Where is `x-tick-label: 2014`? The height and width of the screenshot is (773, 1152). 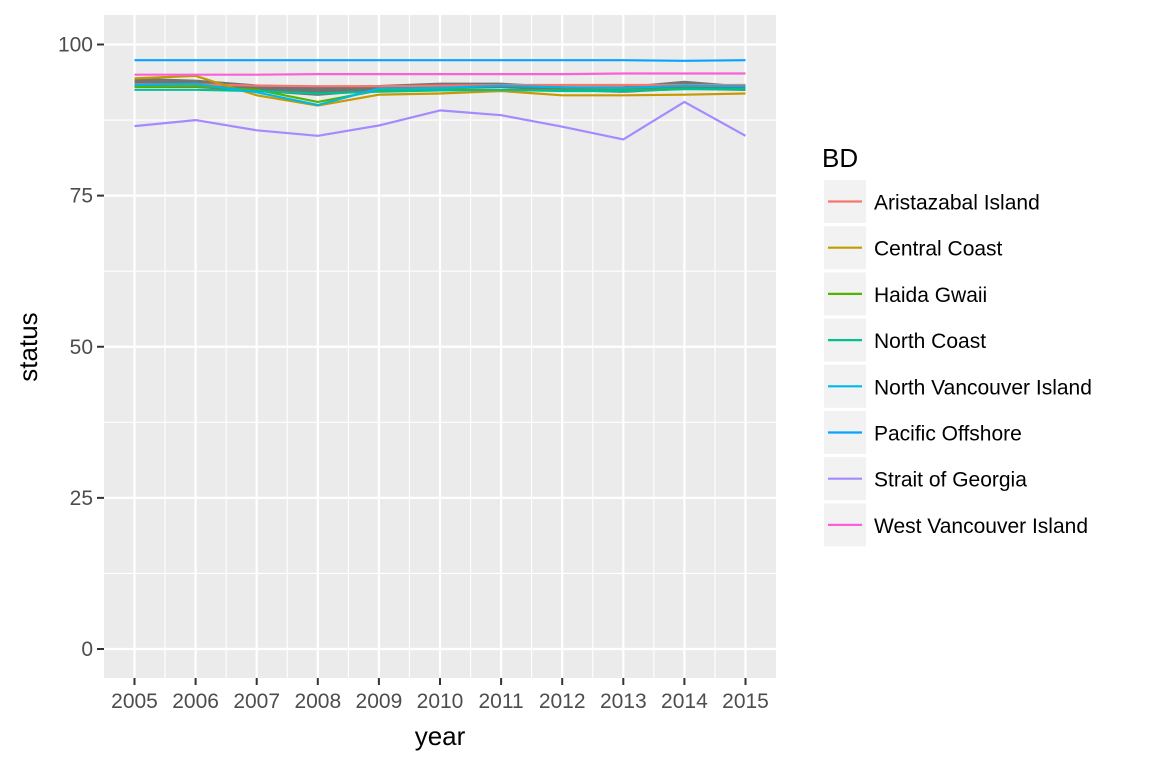 x-tick-label: 2014 is located at coordinates (684, 701).